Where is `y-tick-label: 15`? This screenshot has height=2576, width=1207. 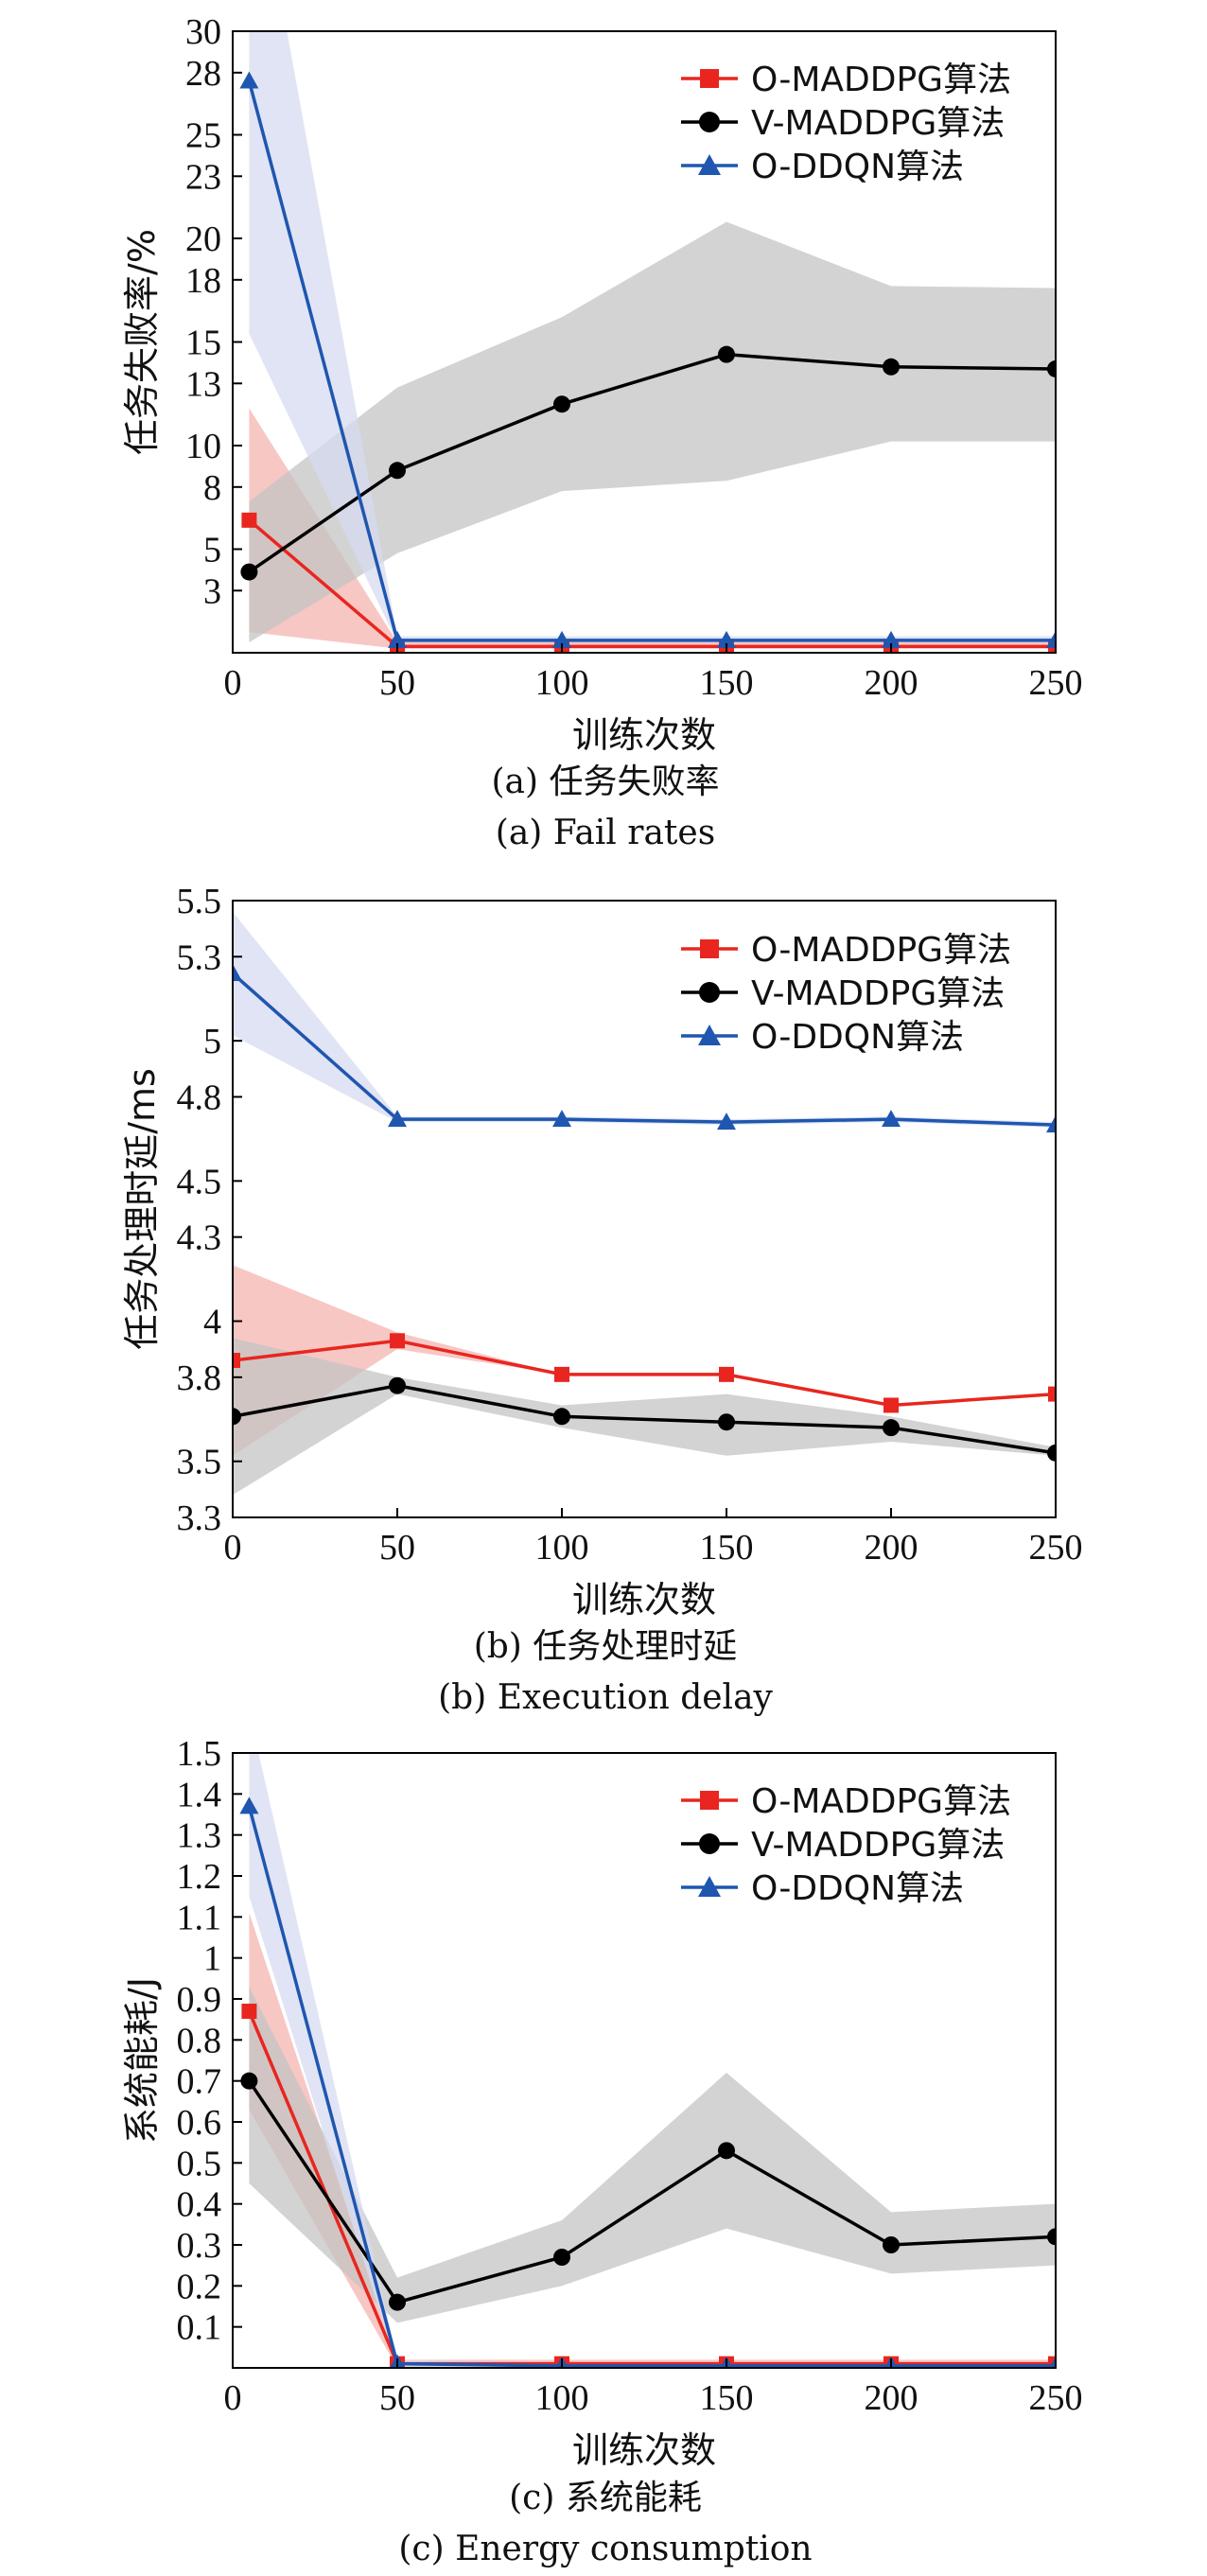 y-tick-label: 15 is located at coordinates (203, 343).